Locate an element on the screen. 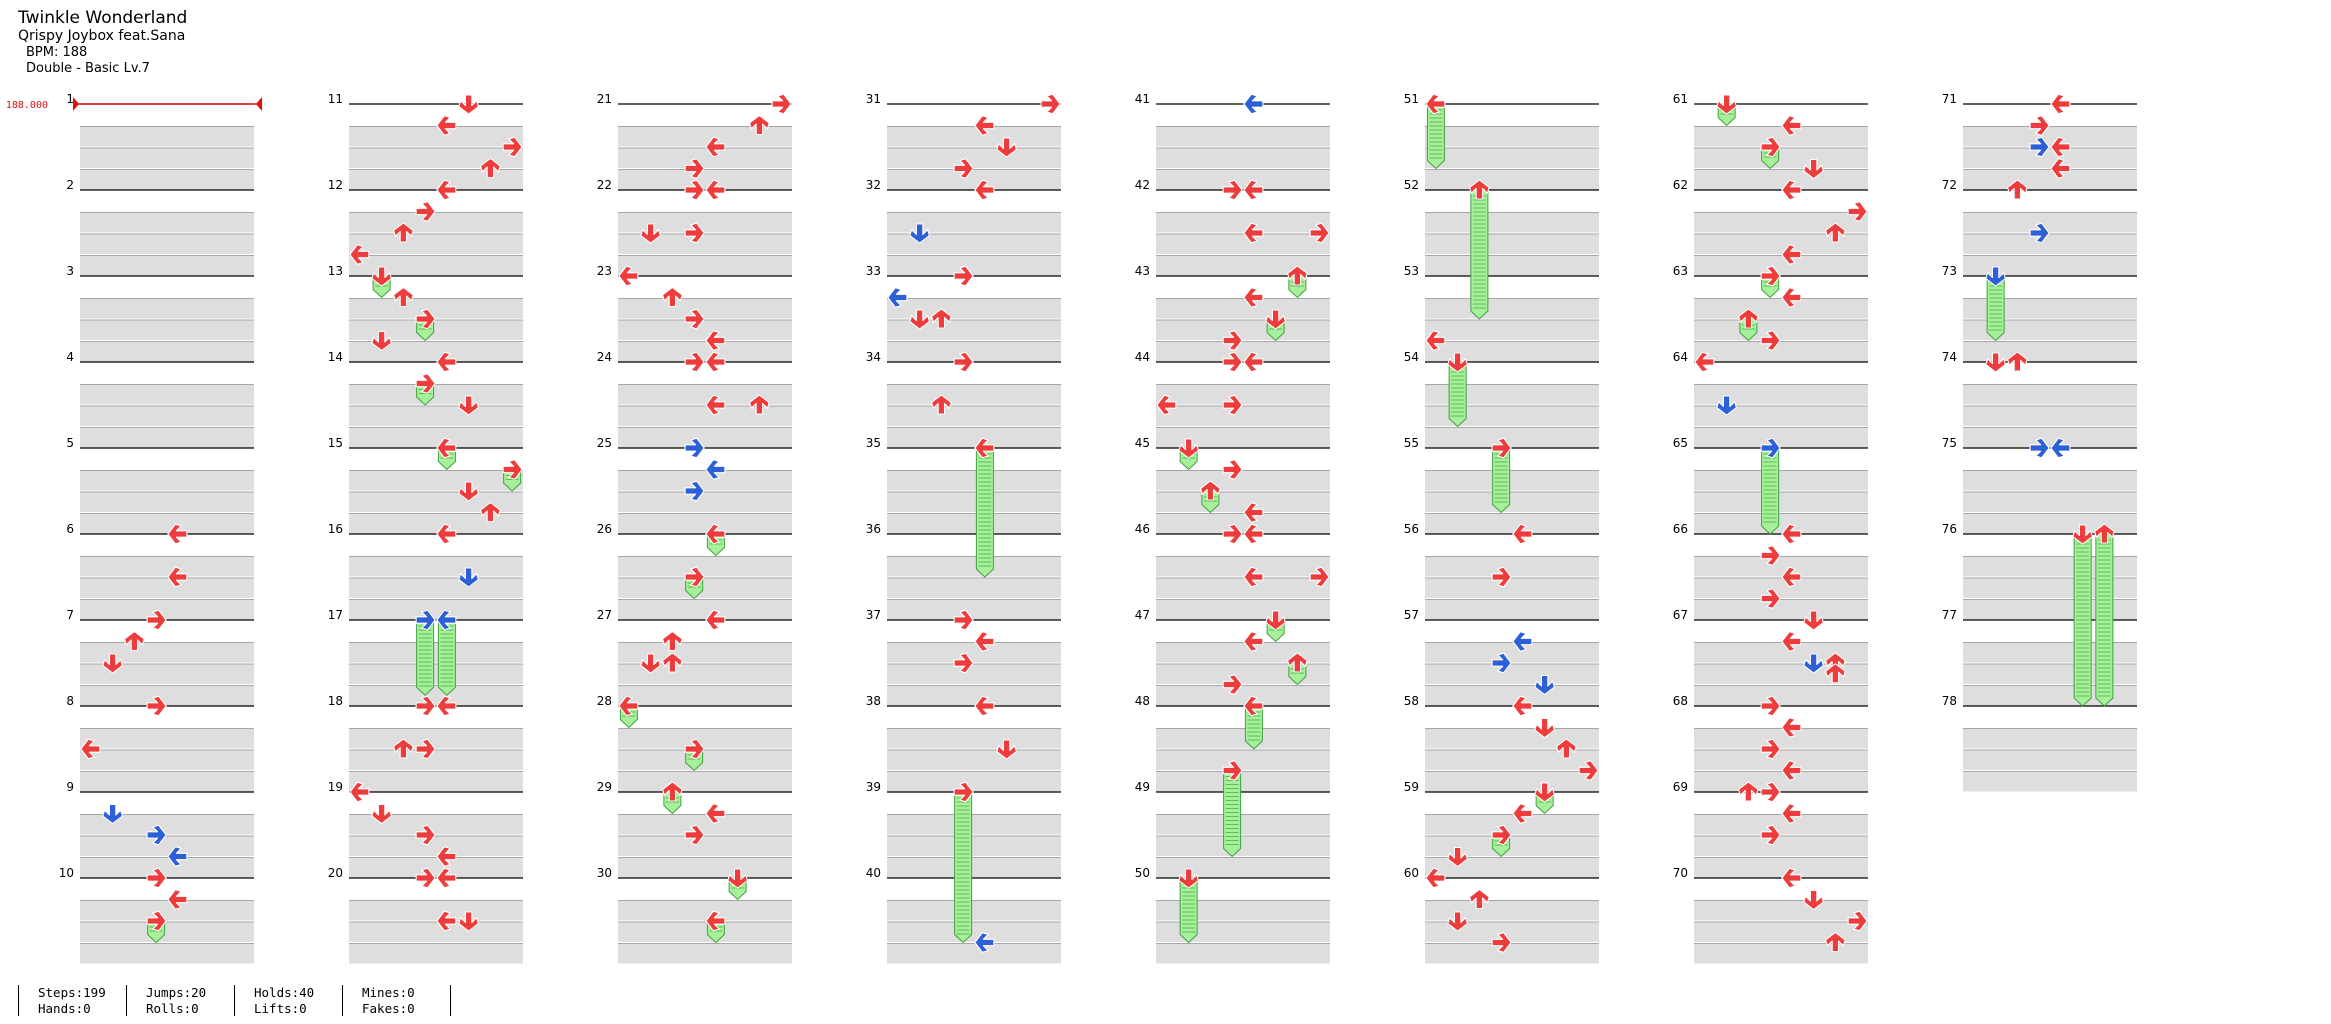  measure-number: 38 is located at coordinates (873, 701).